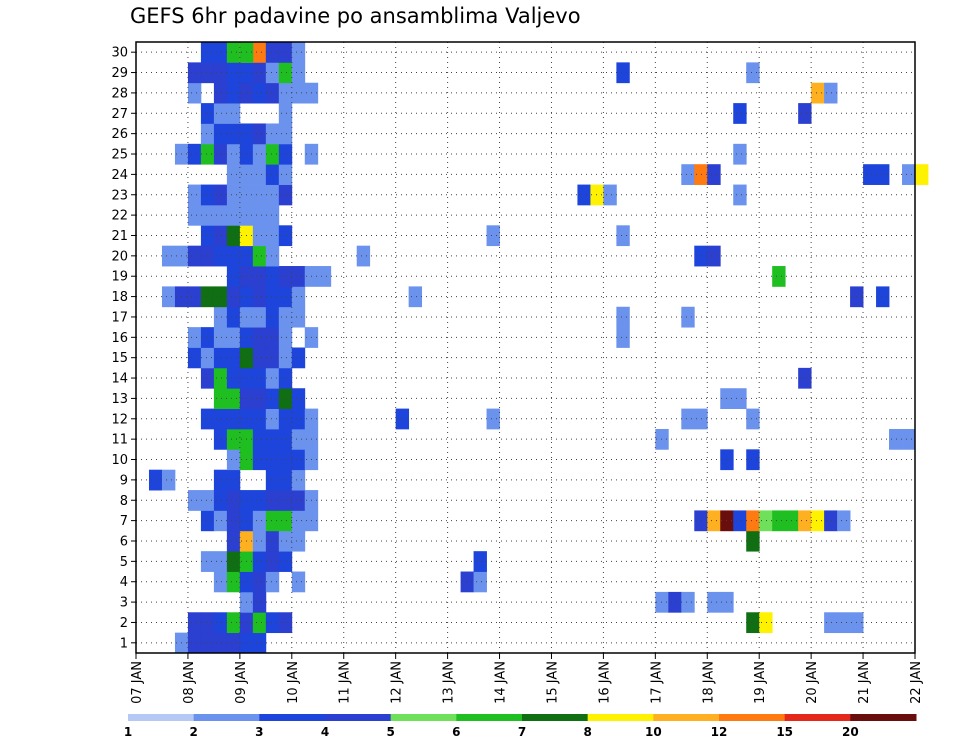 The image size is (960, 742). What do you see at coordinates (119, 419) in the screenshot?
I see `y-tick-label: 12` at bounding box center [119, 419].